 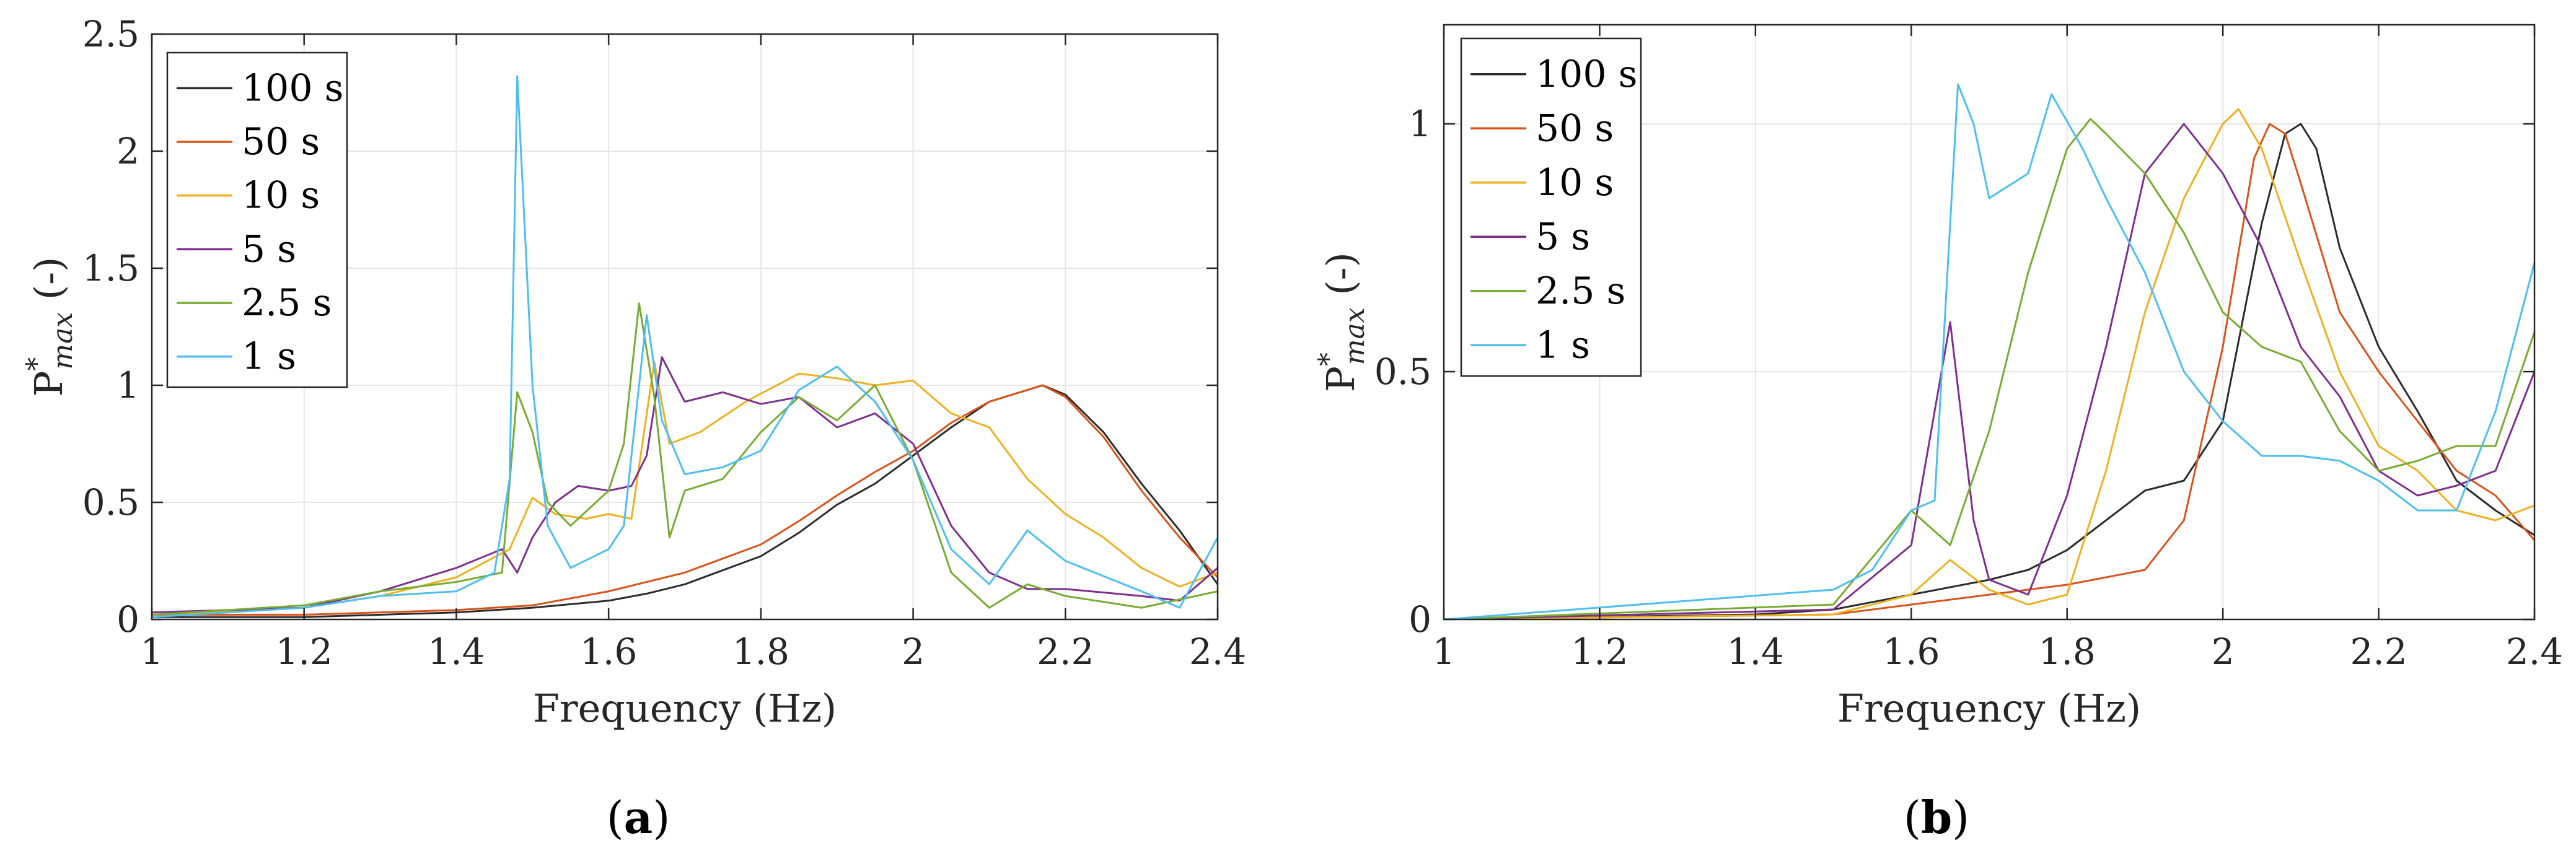 What do you see at coordinates (128, 151) in the screenshot?
I see `y-tick-label: 2` at bounding box center [128, 151].